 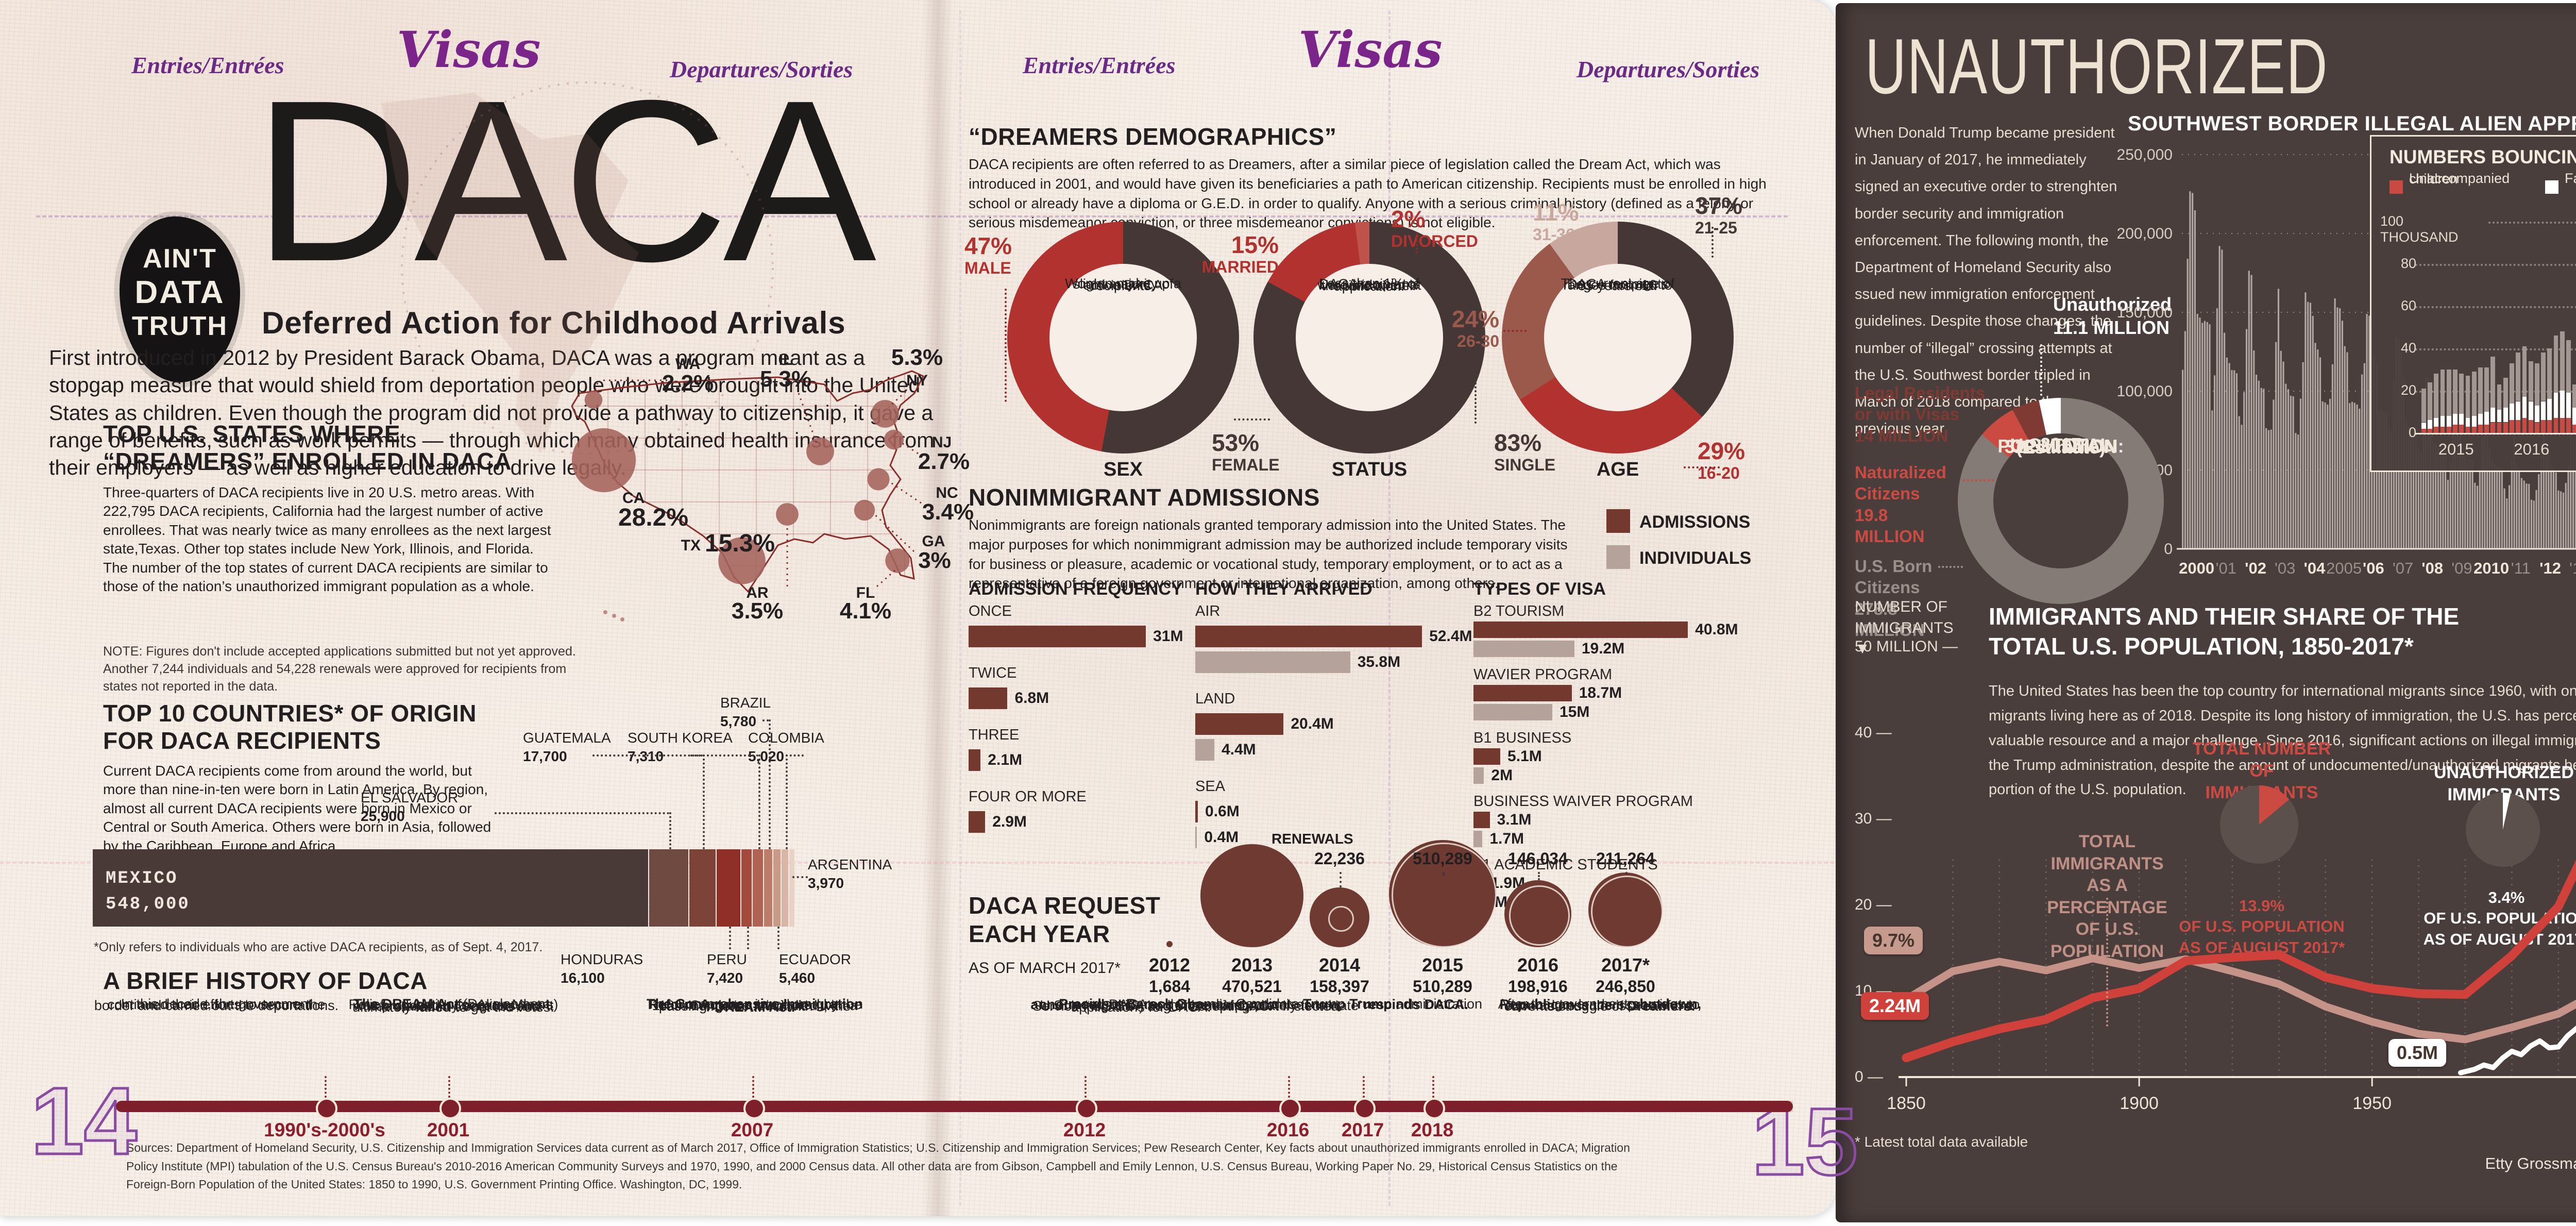 I want to click on timeline-dot-2016, so click(x=1290, y=1108).